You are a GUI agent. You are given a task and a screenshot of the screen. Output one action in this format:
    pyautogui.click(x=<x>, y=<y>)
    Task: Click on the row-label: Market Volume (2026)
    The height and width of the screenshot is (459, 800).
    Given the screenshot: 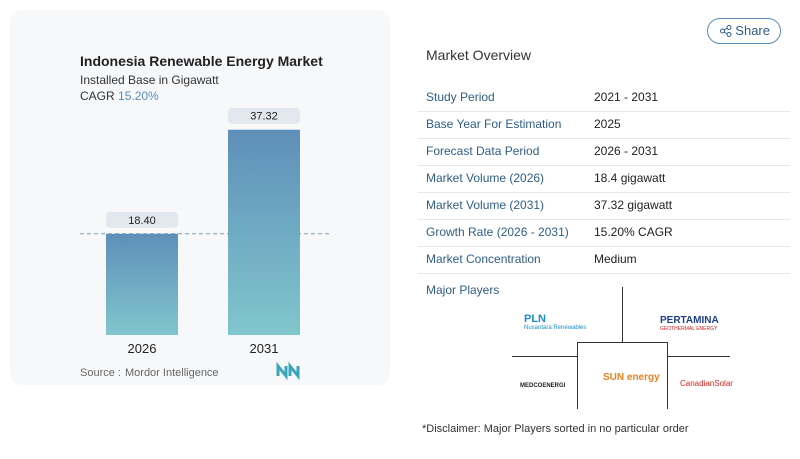 What is the action you would take?
    pyautogui.click(x=485, y=178)
    